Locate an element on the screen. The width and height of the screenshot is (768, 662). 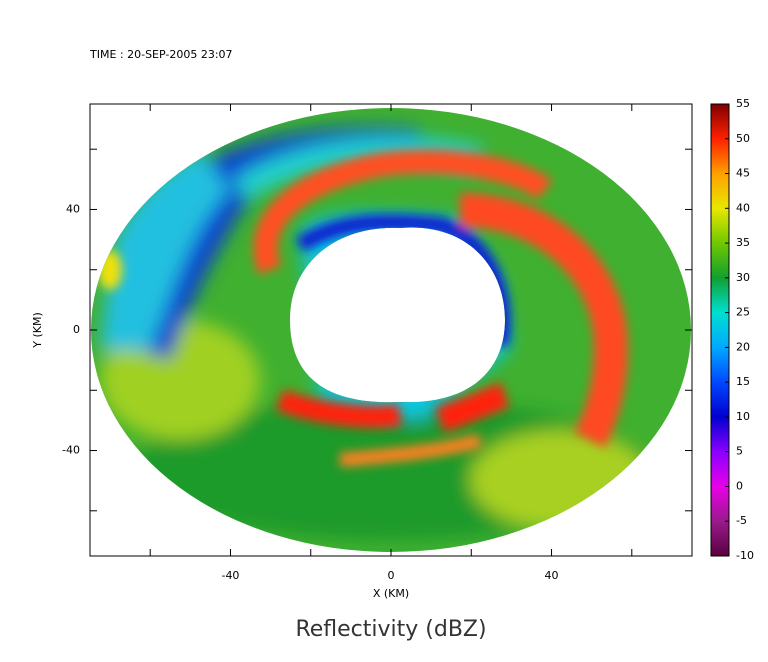
y-tick-label: 40 is located at coordinates (73, 208).